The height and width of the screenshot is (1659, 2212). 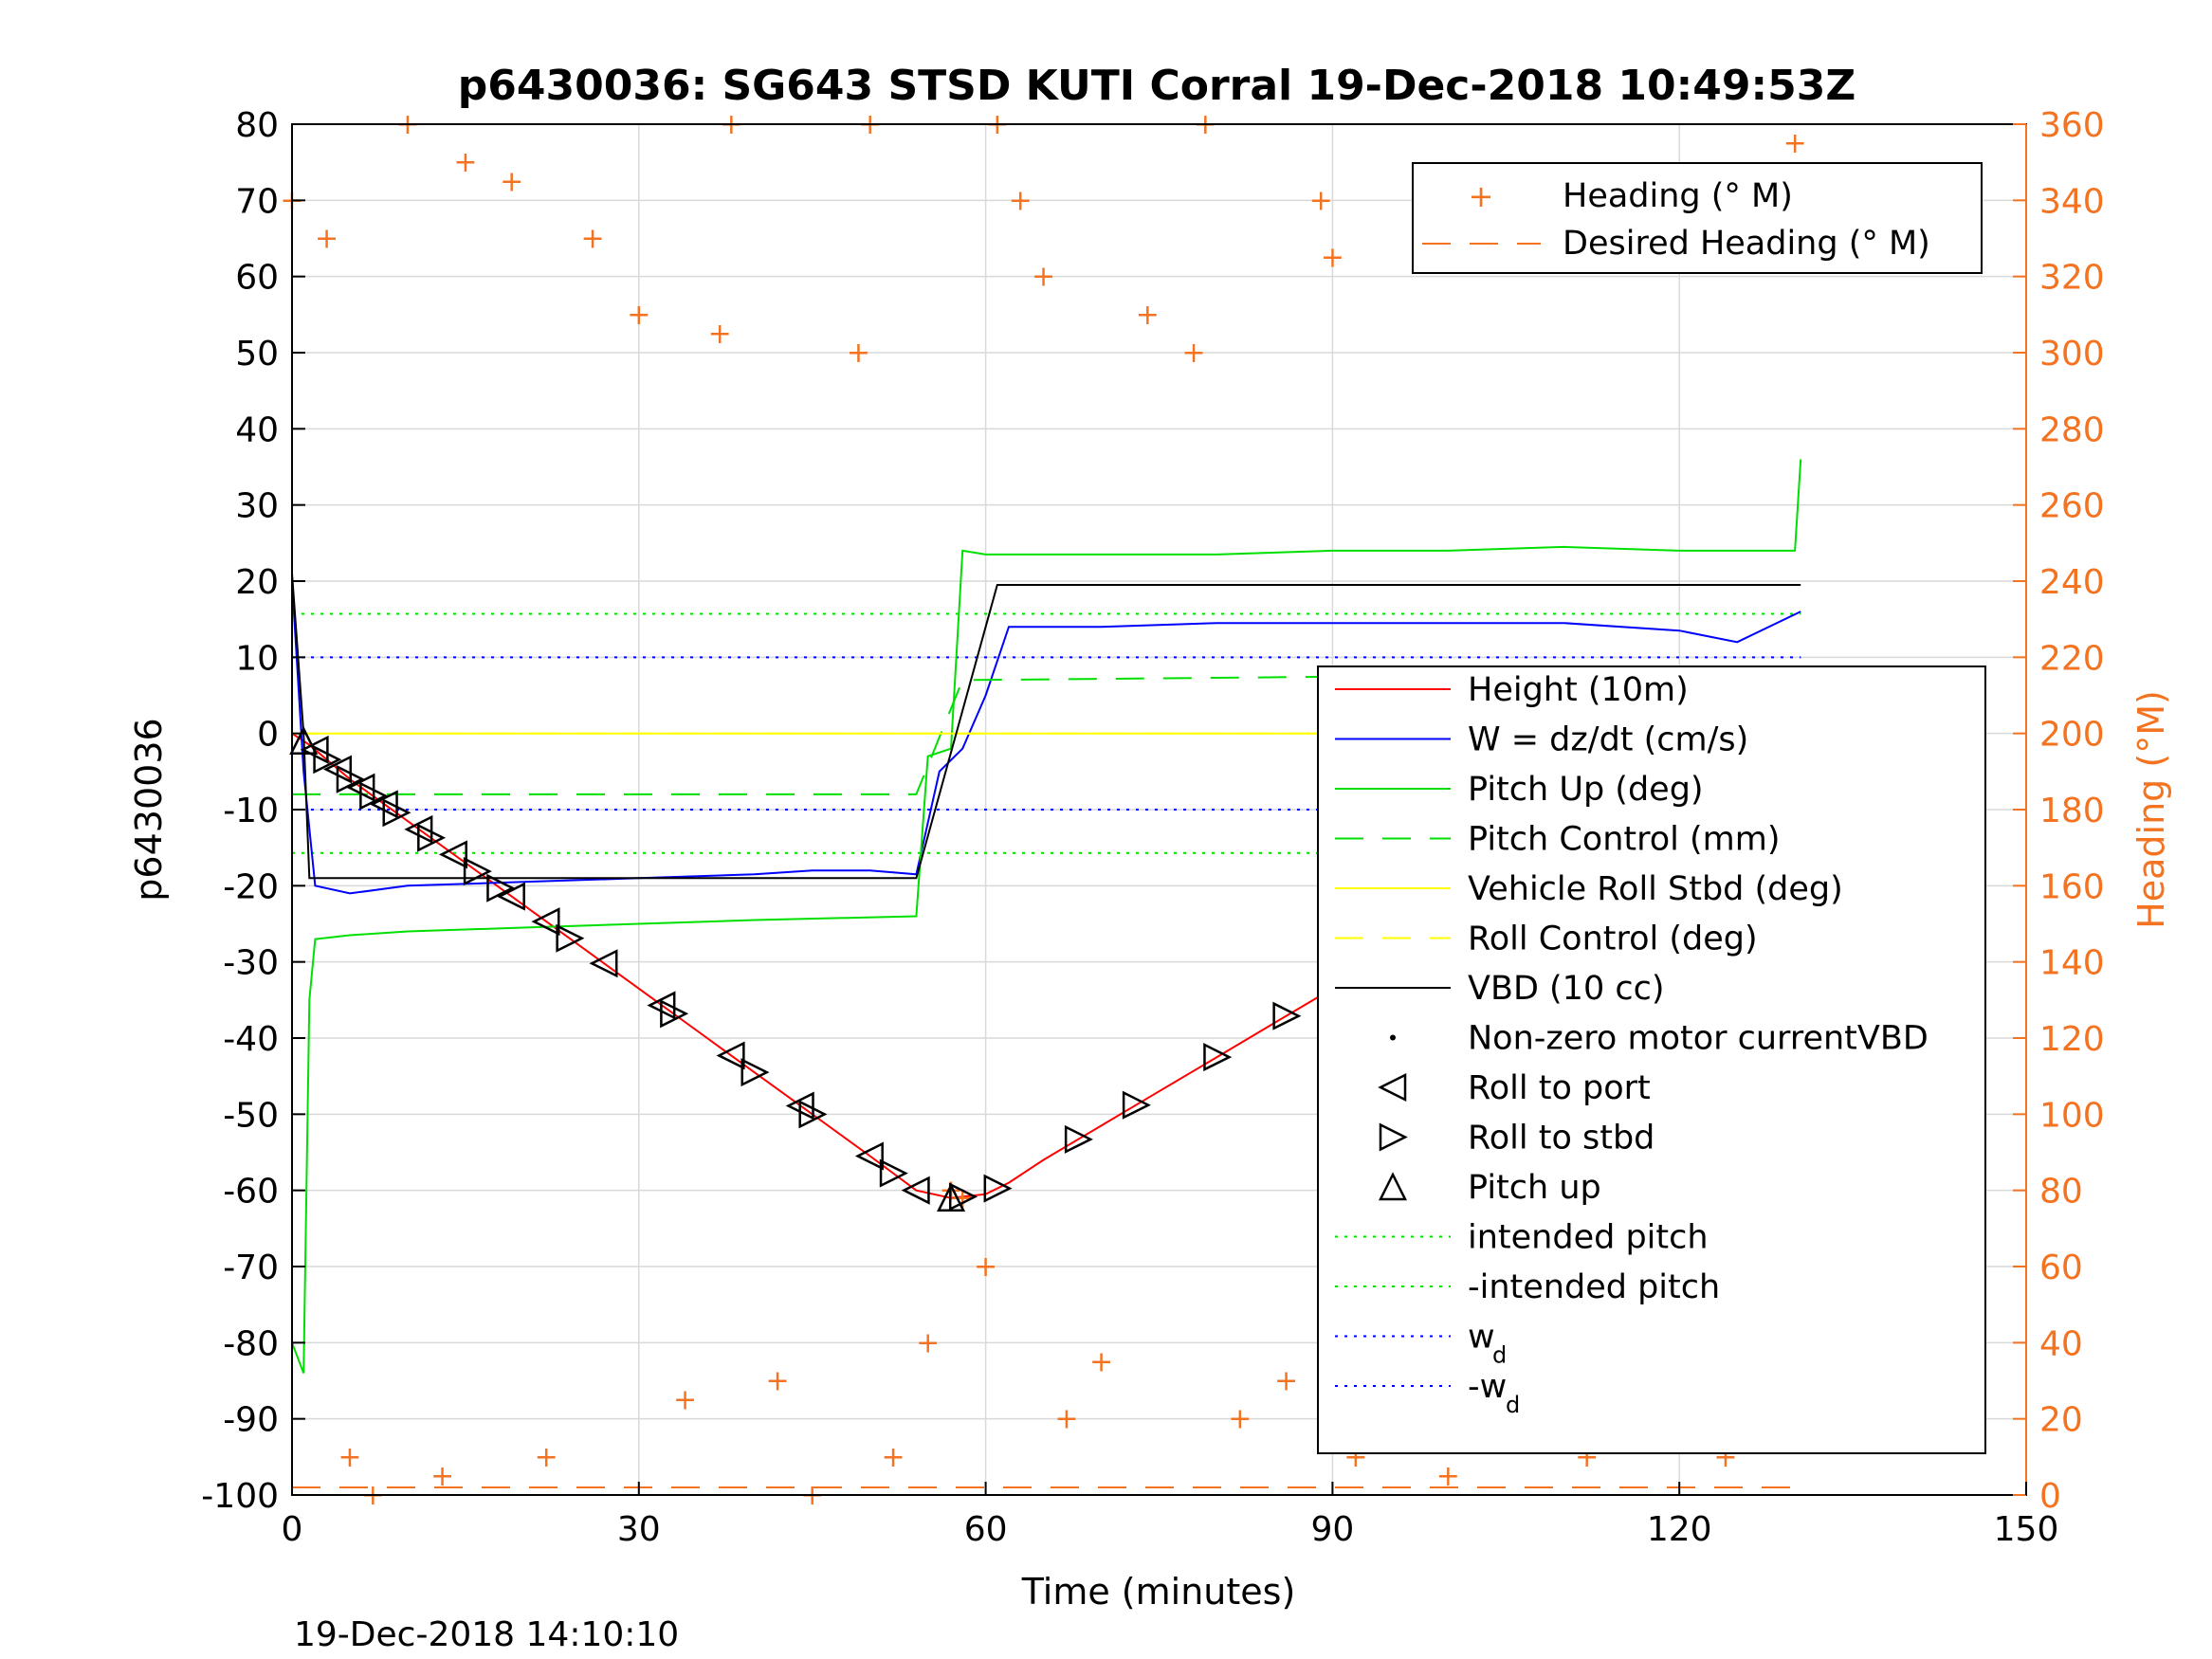 What do you see at coordinates (2072, 582) in the screenshot?
I see `y-tick-label-right: 240` at bounding box center [2072, 582].